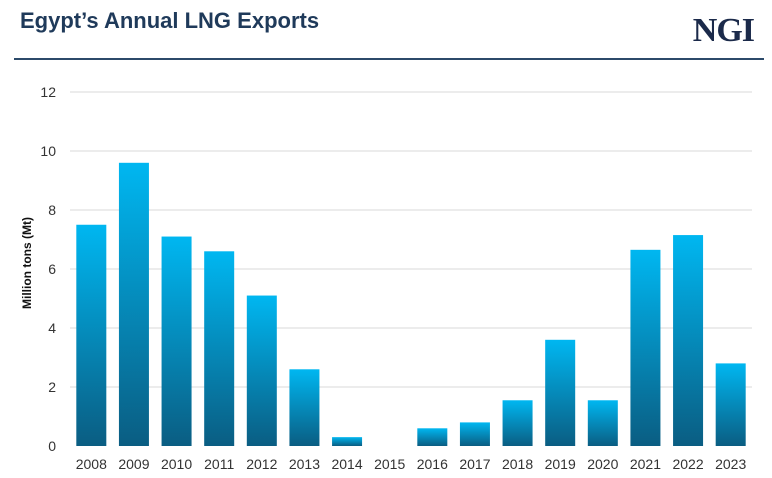  I want to click on header-divider, so click(389, 59).